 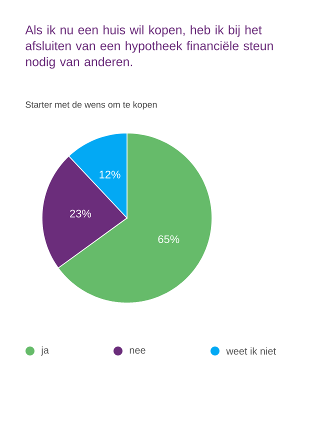 I want to click on data-label: 12%, so click(x=110, y=174).